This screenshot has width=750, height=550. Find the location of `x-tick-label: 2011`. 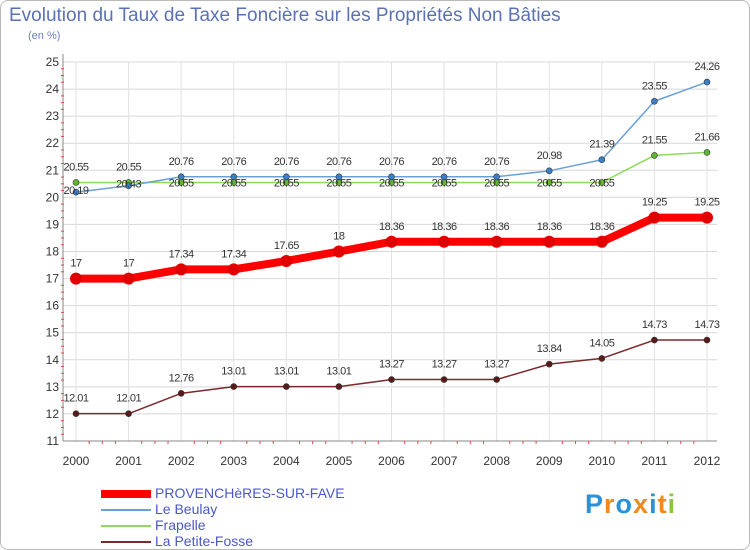

x-tick-label: 2011 is located at coordinates (655, 461).